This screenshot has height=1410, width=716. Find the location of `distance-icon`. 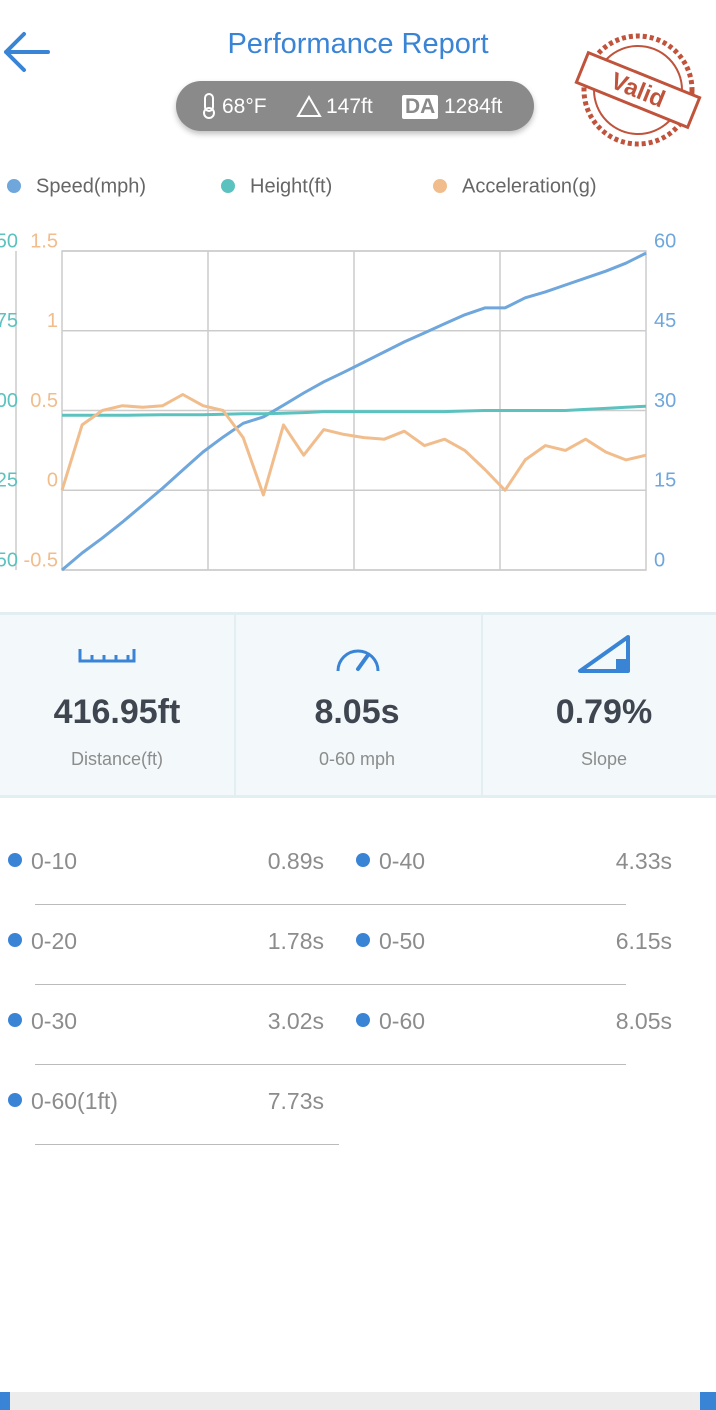

distance-icon is located at coordinates (107, 656).